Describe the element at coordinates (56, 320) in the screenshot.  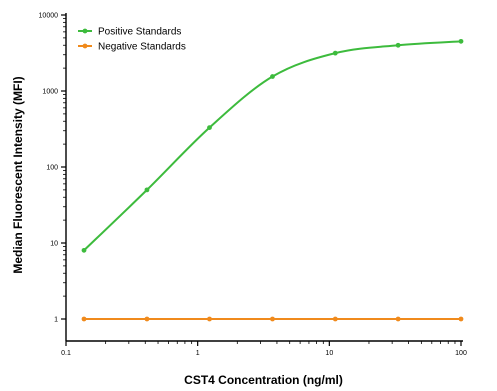
I see `y-tick-label: 1` at that location.